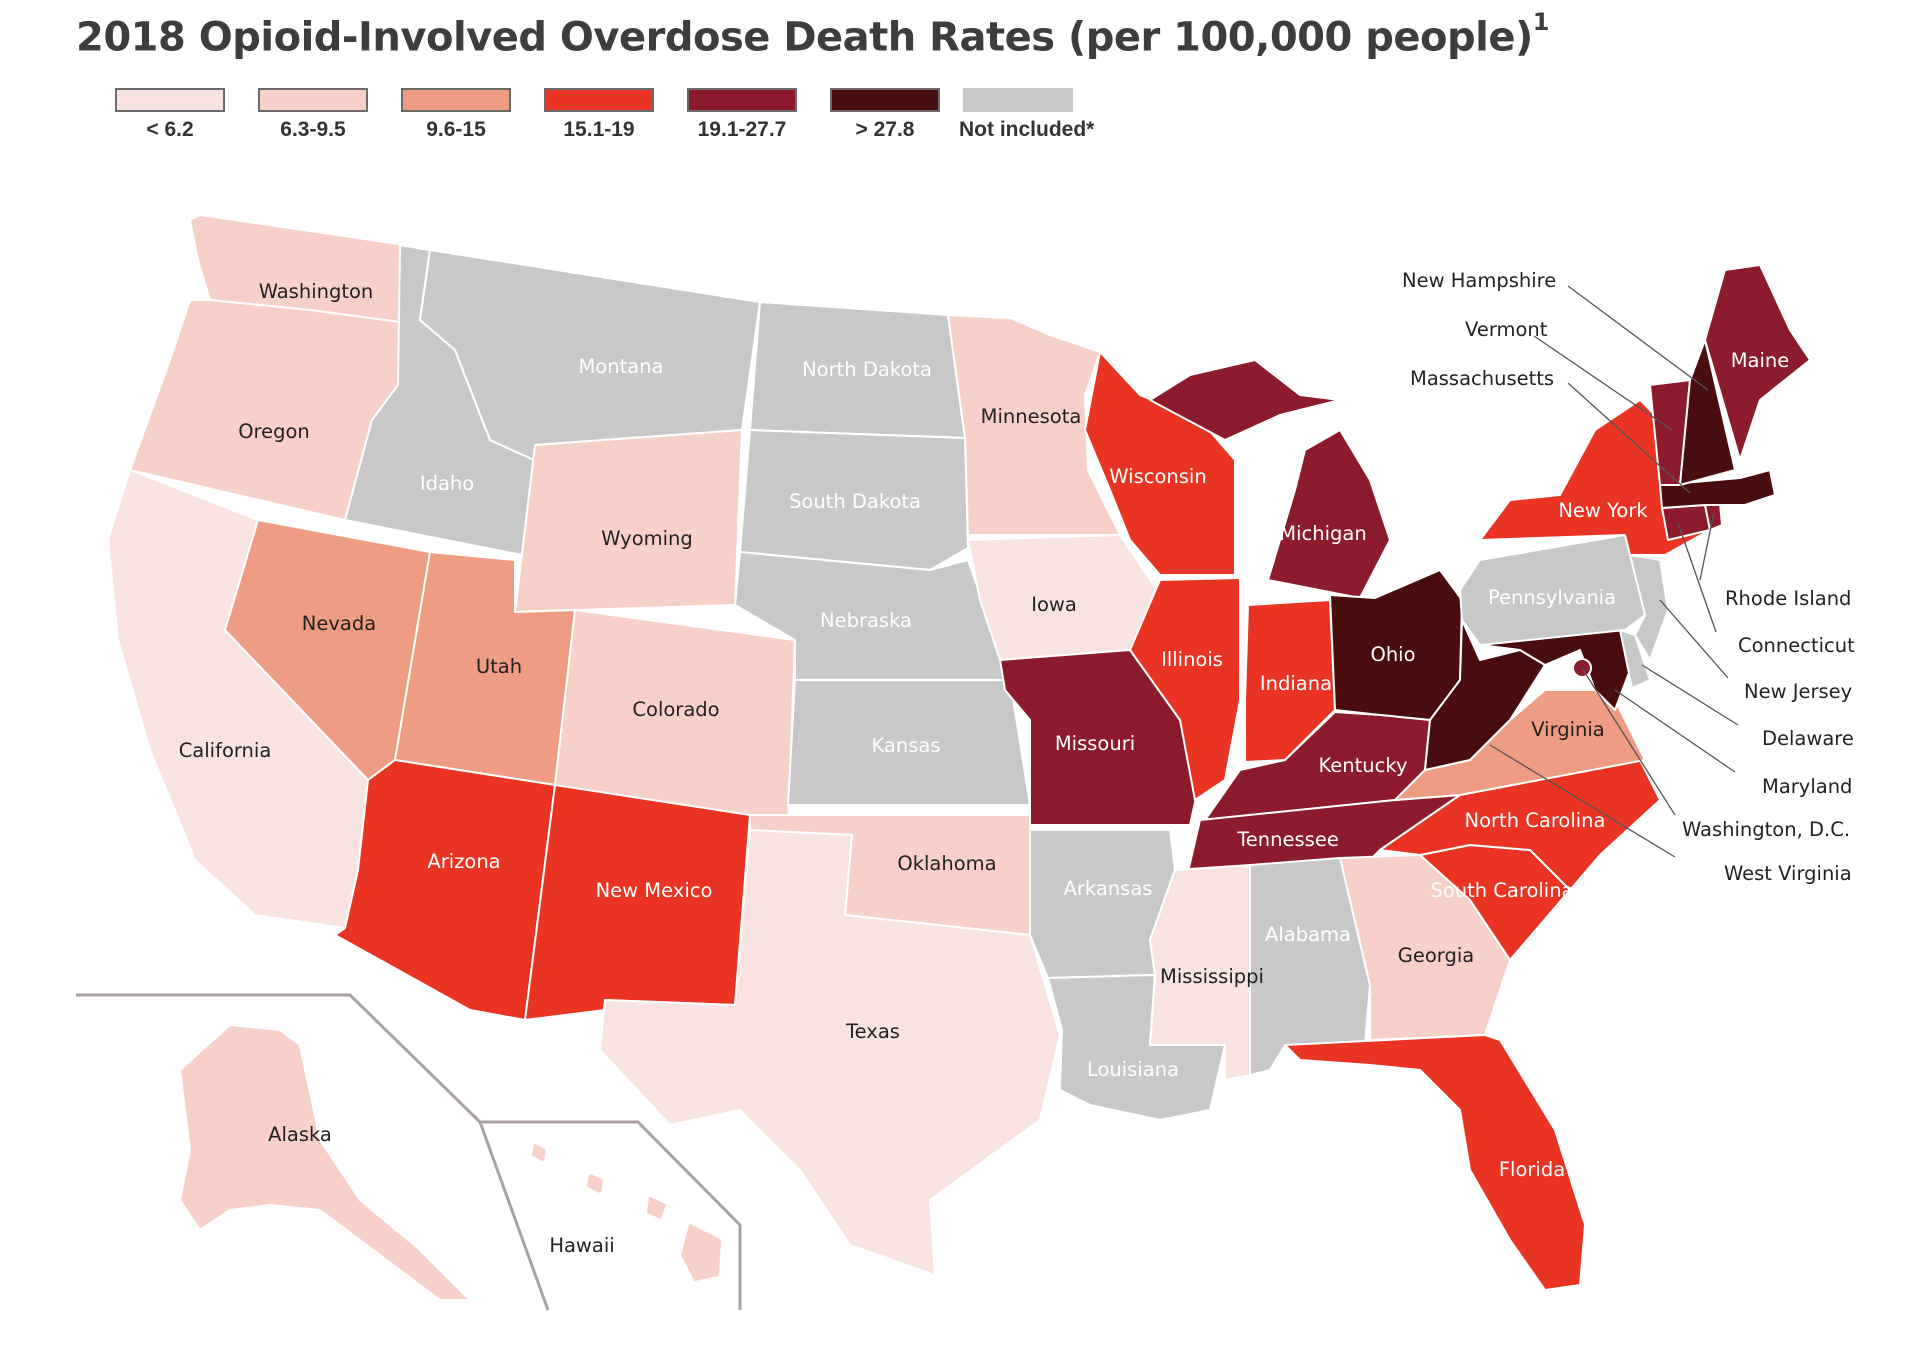 This screenshot has width=1920, height=1345. Describe the element at coordinates (313, 115) in the screenshot. I see `legend-item-6-3-9-5: 6.3-9.5` at that location.